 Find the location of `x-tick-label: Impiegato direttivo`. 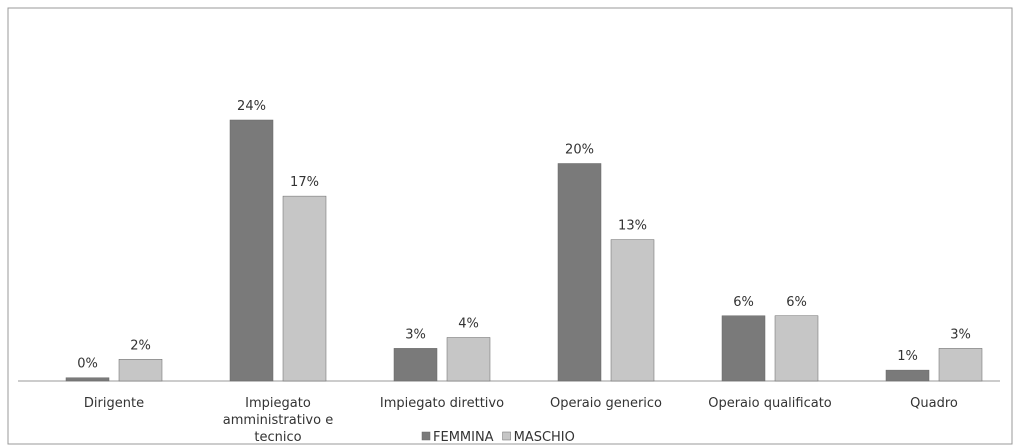

x-tick-label: Impiegato direttivo is located at coordinates (442, 403).